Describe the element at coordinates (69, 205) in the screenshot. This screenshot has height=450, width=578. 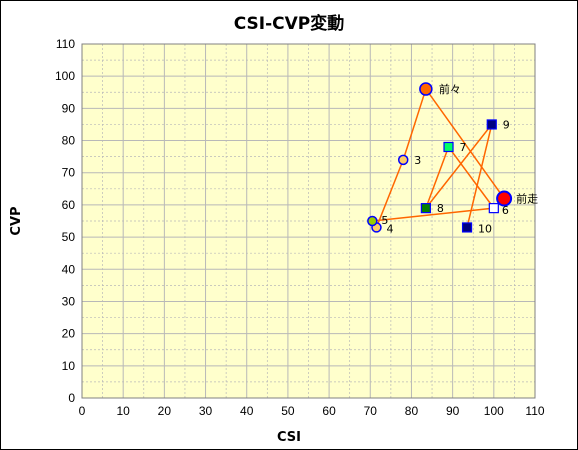
I see `y-tick-label: 60` at that location.